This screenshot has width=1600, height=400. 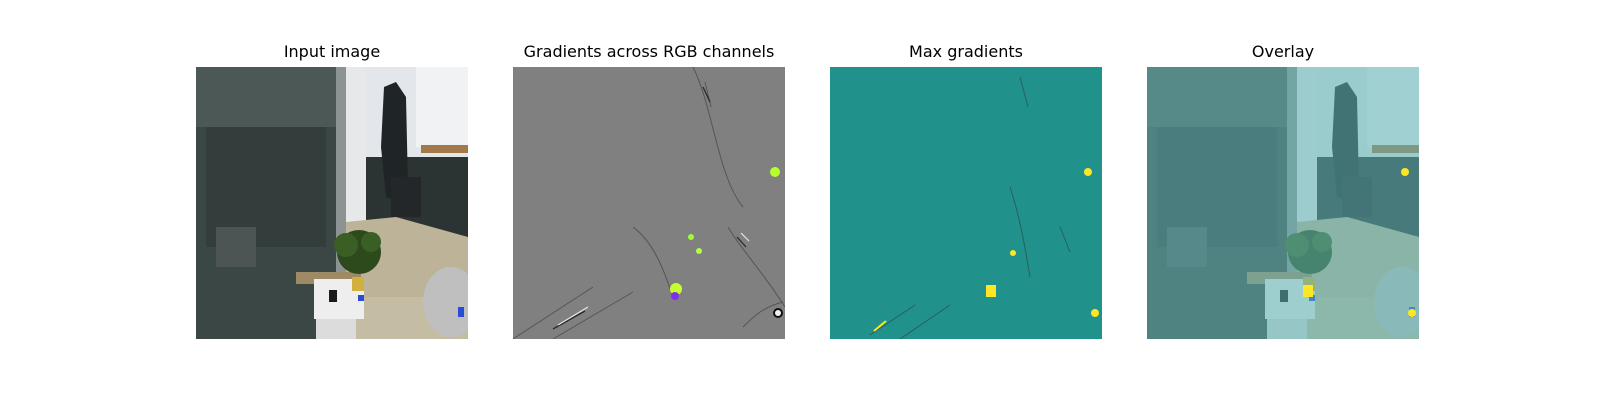 I want to click on panel-title: Input image, so click(x=332, y=51).